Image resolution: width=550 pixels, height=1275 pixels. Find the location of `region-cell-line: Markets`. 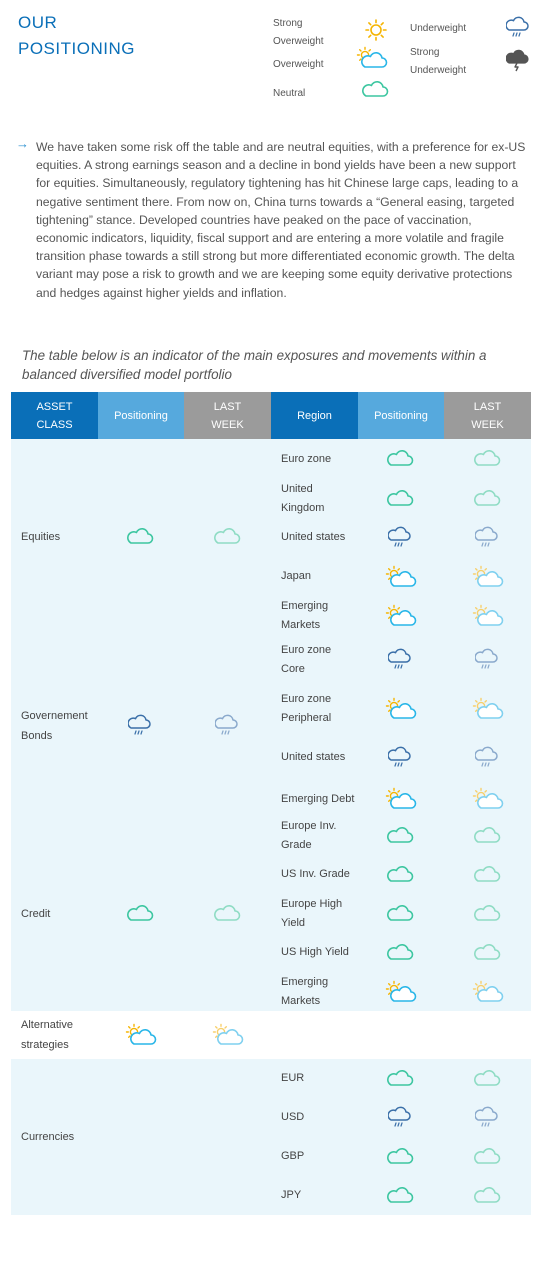

region-cell-line: Markets is located at coordinates (301, 1000).